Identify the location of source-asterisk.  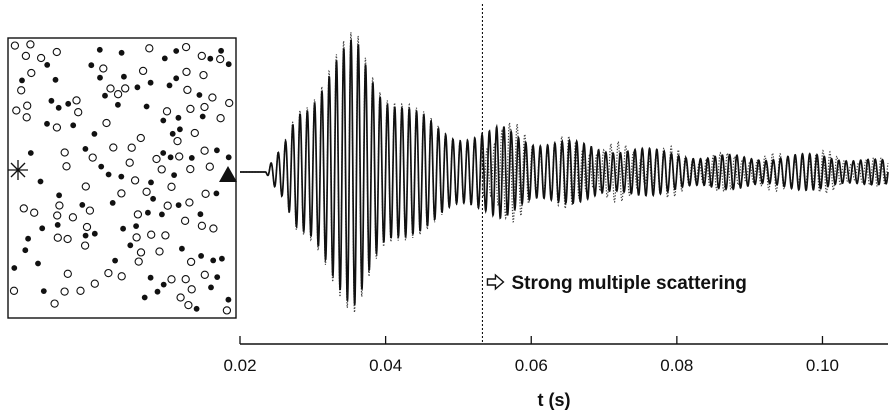
(18, 170).